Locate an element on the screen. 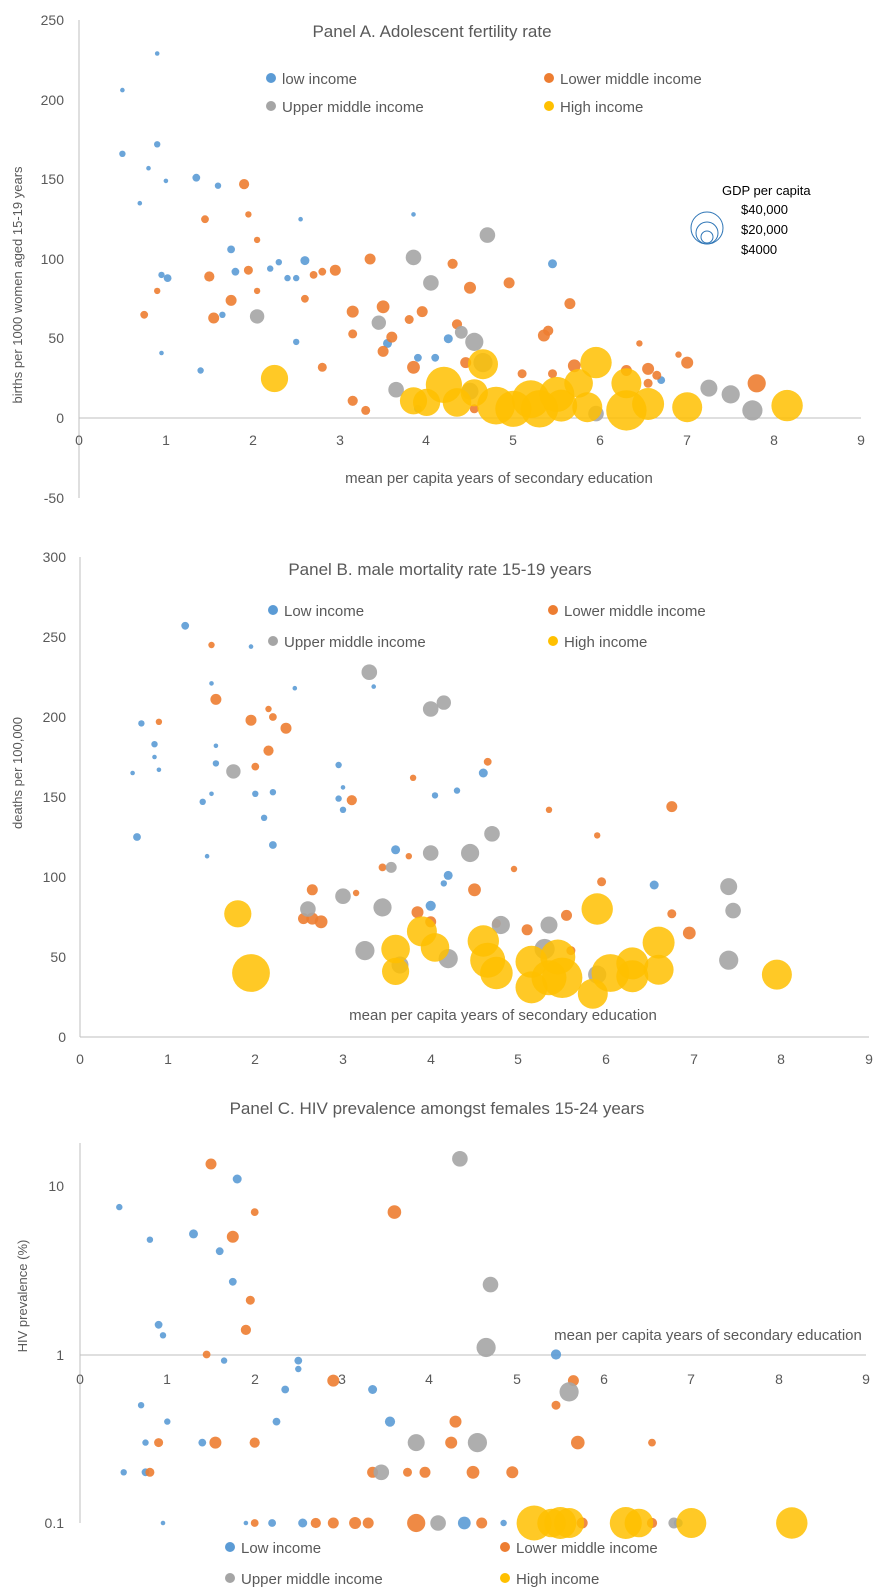 The width and height of the screenshot is (875, 1589). panel-c-x-ticks: 0 1 2 3 4 5 6 7 8 9 is located at coordinates (473, 1379).